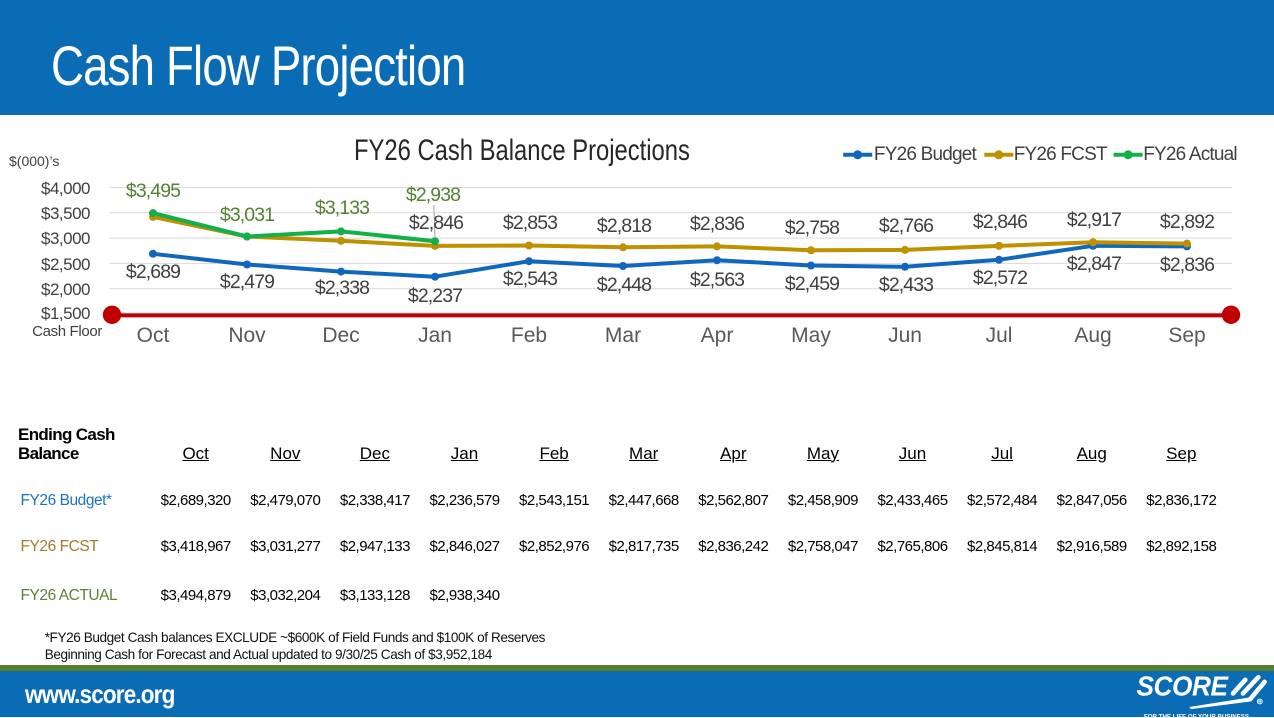 The width and height of the screenshot is (1274, 718). What do you see at coordinates (1196, 716) in the screenshot?
I see `svg-text: FOR THE LIFE OF YOUR BUSINESS` at bounding box center [1196, 716].